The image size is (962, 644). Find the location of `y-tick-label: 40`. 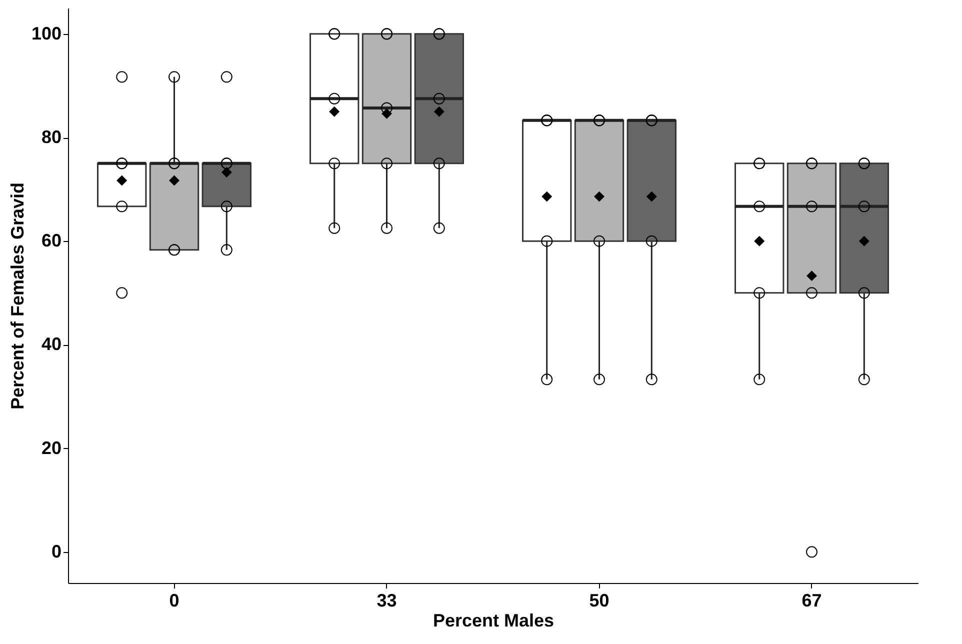

y-tick-label: 40 is located at coordinates (51, 344).